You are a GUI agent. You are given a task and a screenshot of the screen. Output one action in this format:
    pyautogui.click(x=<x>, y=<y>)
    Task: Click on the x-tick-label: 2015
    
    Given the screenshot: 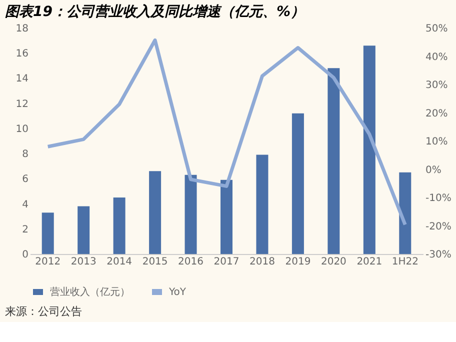 What is the action you would take?
    pyautogui.click(x=155, y=262)
    